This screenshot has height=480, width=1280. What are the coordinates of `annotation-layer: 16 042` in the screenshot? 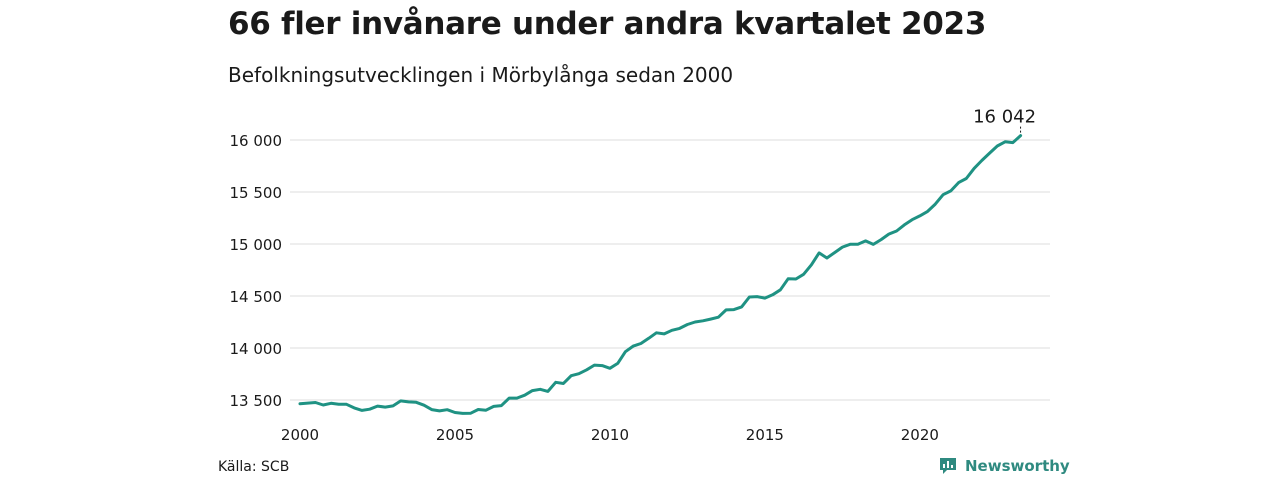 It's located at (1004, 120).